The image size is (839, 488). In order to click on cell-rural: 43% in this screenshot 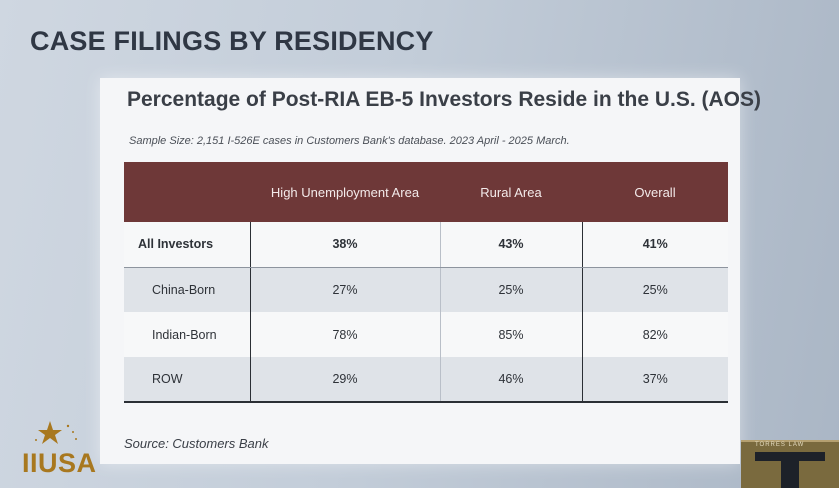, I will do `click(511, 245)`.